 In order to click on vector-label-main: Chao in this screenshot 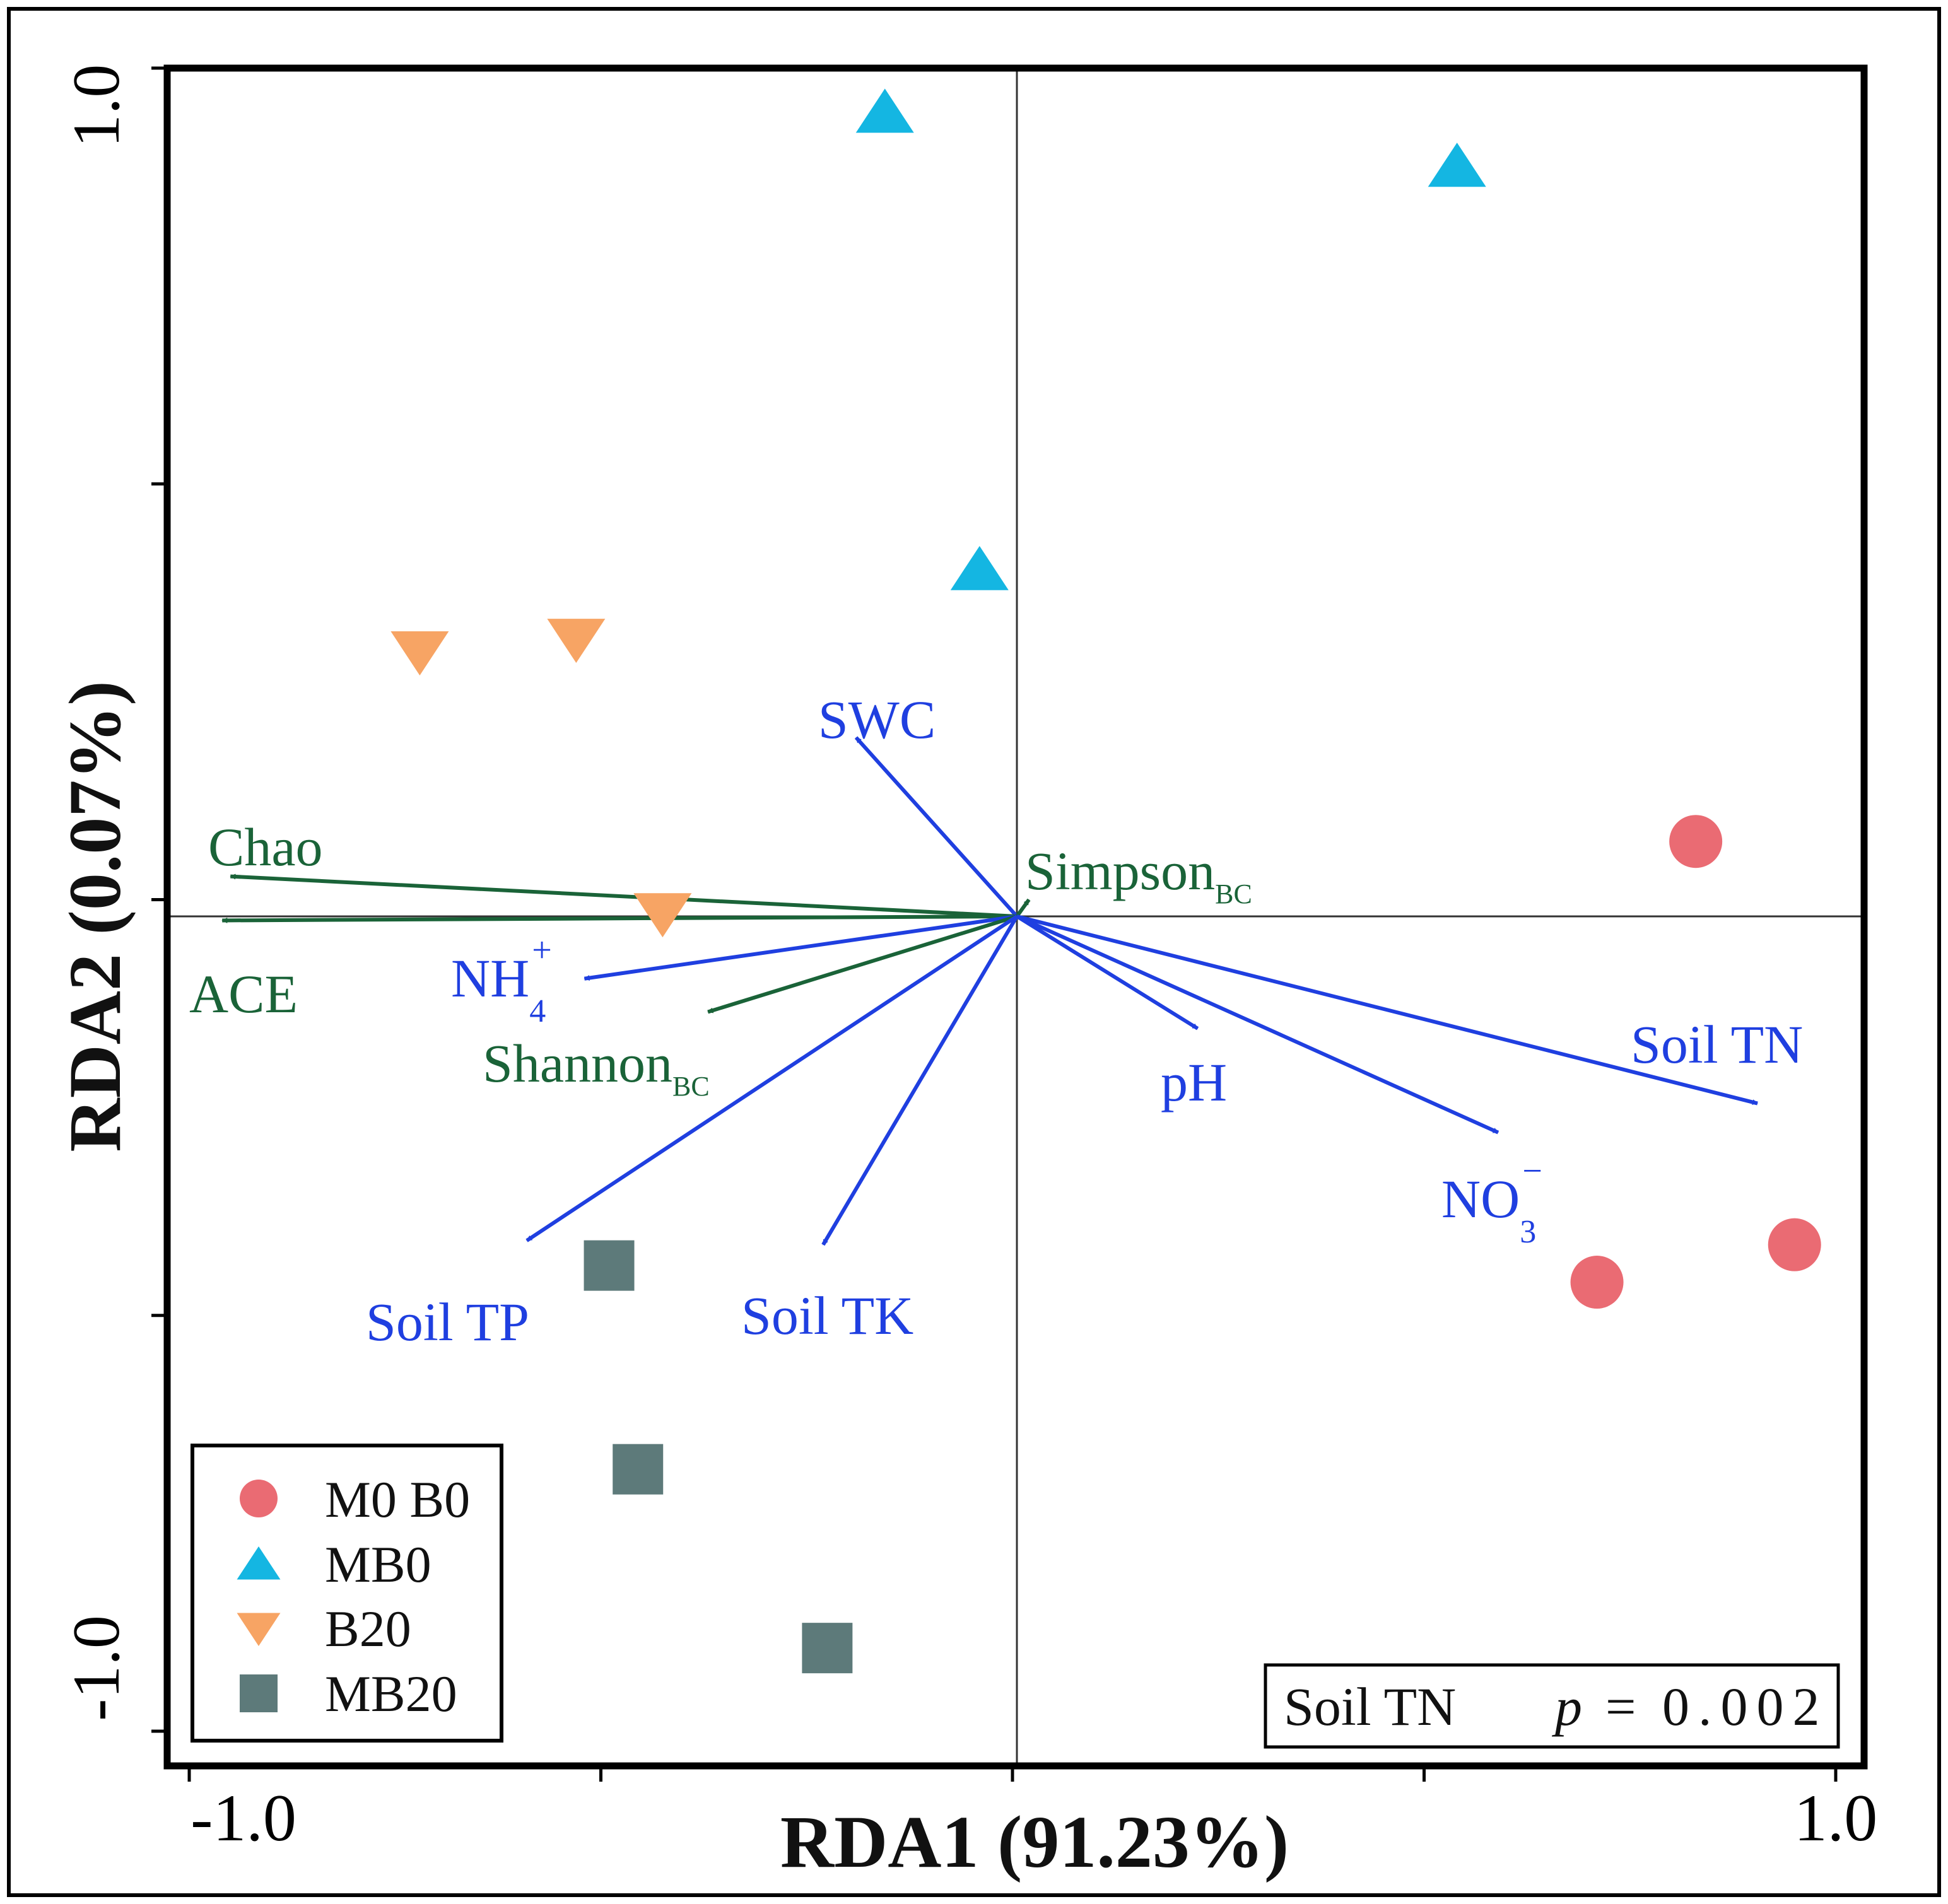, I will do `click(265, 847)`.